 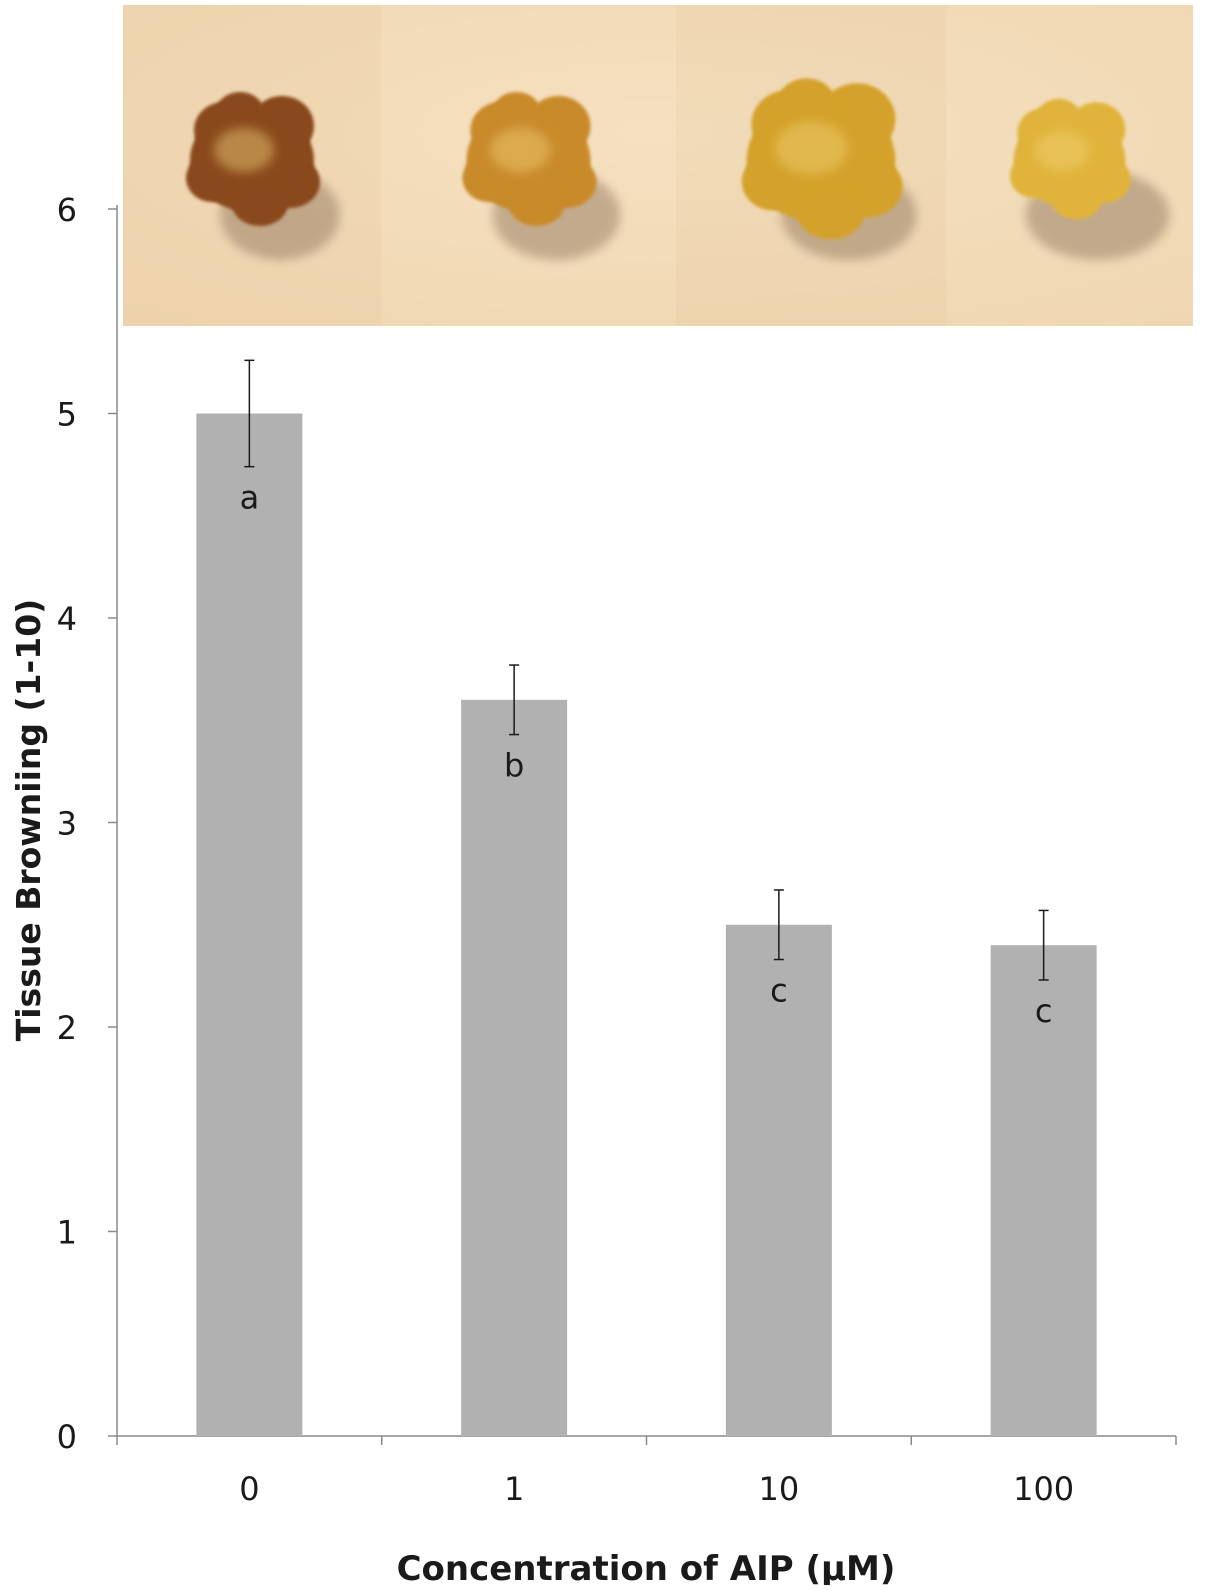 What do you see at coordinates (514, 1489) in the screenshot?
I see `x-tick-label: 1` at bounding box center [514, 1489].